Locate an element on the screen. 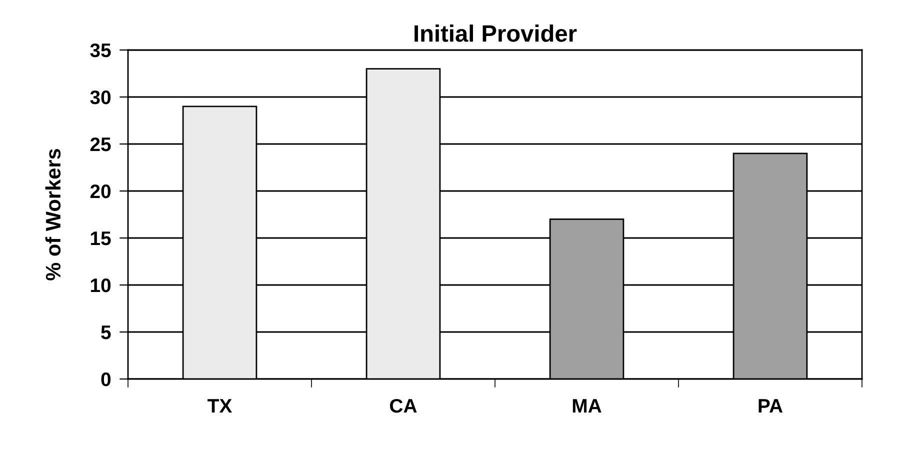 This screenshot has height=473, width=901. x-tick-label: PA is located at coordinates (770, 406).